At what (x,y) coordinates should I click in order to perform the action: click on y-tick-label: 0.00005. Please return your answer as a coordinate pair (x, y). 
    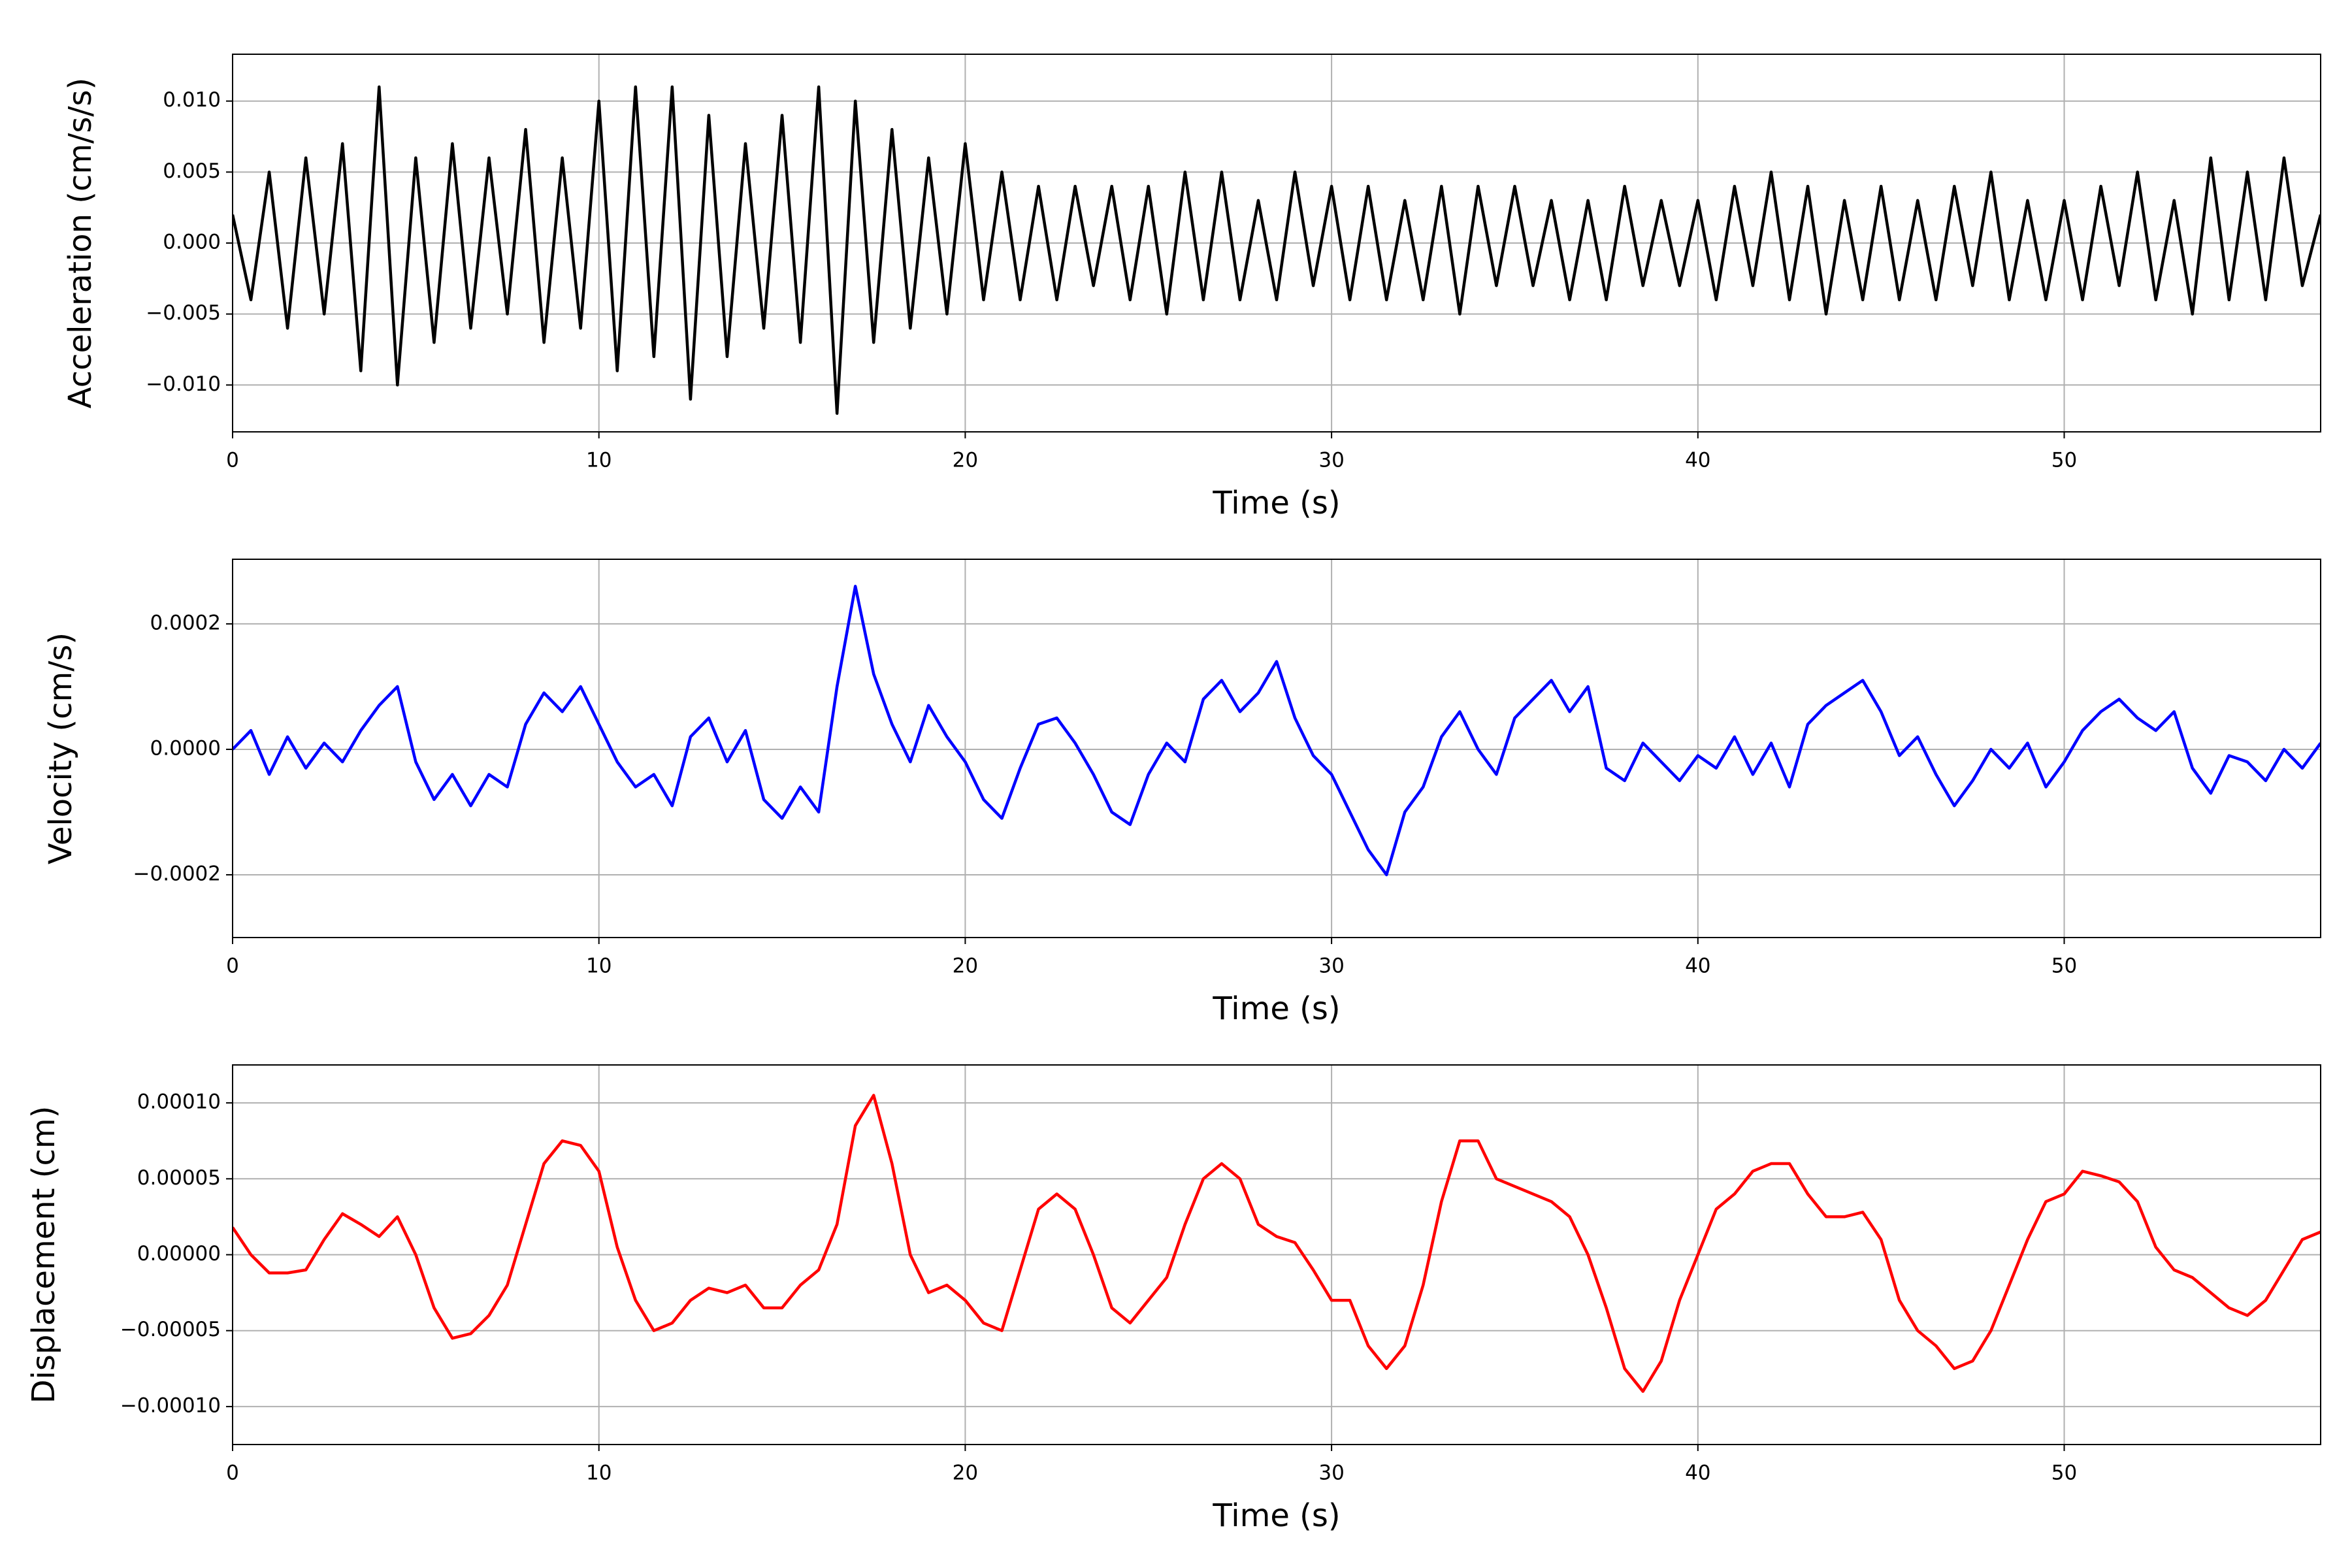
    Looking at the image, I should click on (179, 1178).